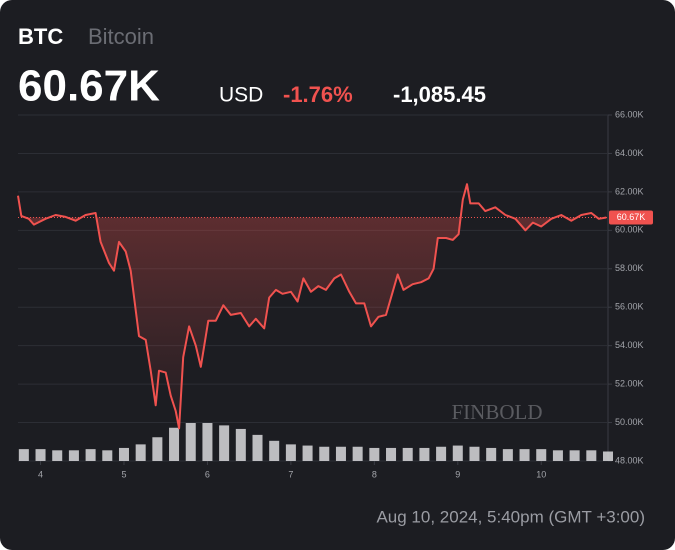 This screenshot has width=675, height=550. What do you see at coordinates (496, 412) in the screenshot?
I see `watermark: FINBOLD` at bounding box center [496, 412].